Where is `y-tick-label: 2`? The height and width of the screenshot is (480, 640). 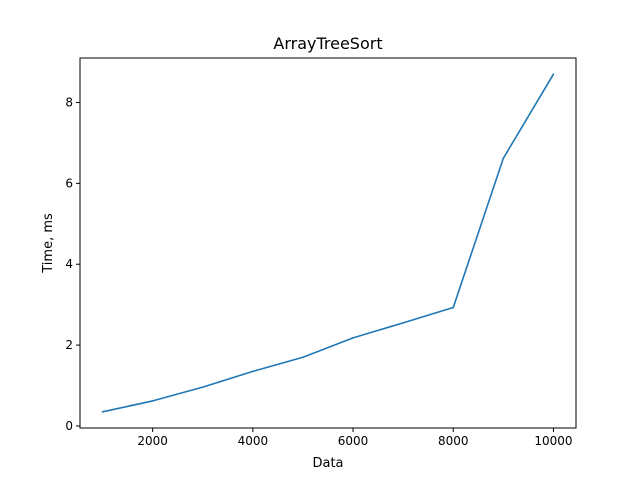
y-tick-label: 2 is located at coordinates (69, 345).